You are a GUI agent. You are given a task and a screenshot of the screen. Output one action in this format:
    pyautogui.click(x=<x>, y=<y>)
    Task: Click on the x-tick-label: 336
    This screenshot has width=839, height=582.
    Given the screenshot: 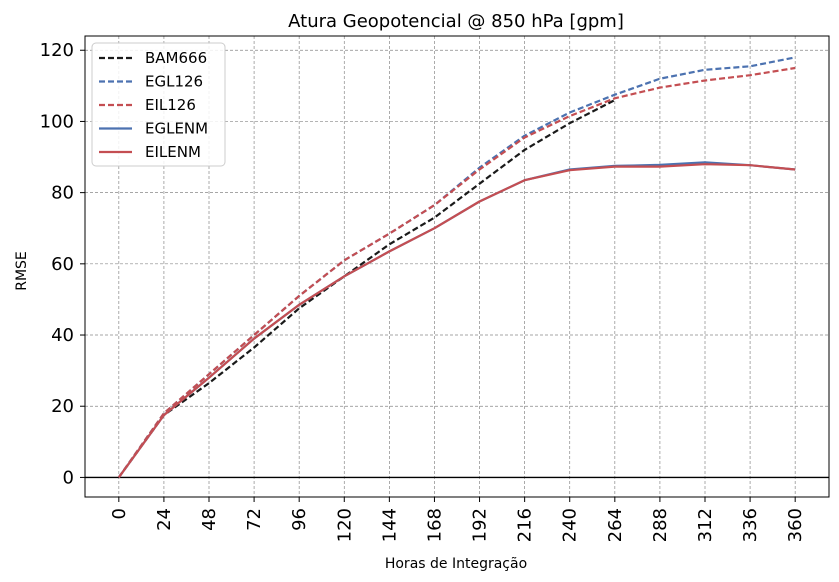 What is the action you would take?
    pyautogui.click(x=750, y=525)
    